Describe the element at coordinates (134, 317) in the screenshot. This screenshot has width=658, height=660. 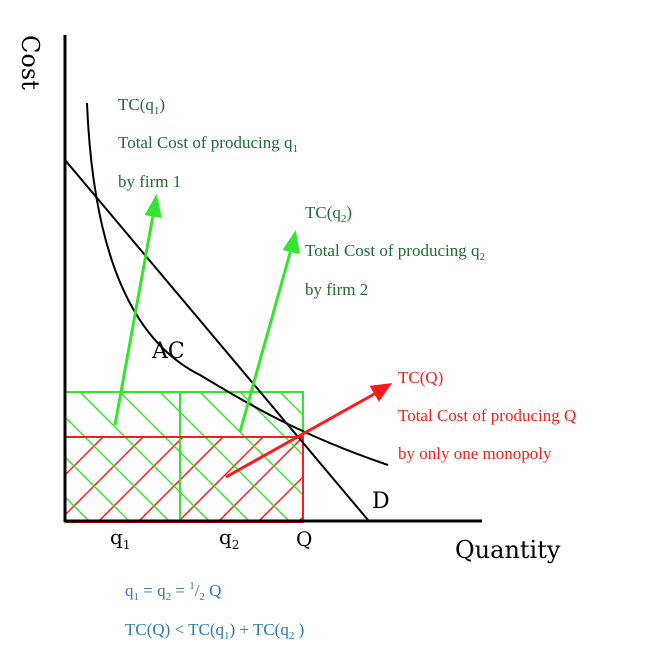
I see `firm1-arrow` at that location.